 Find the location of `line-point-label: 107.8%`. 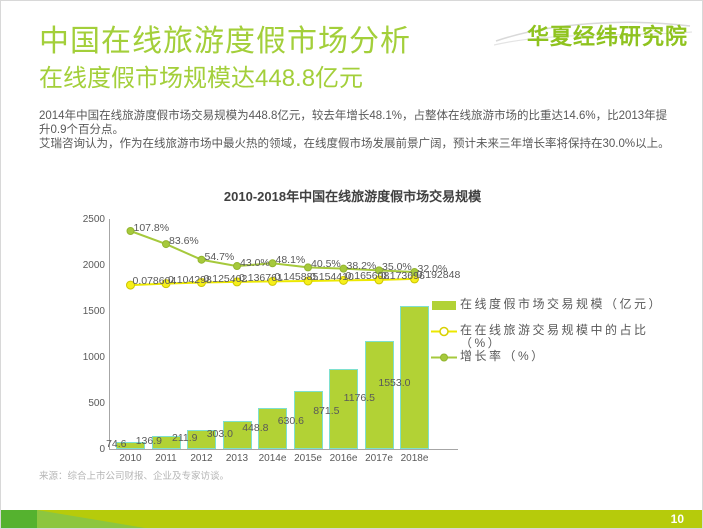

line-point-label: 107.8% is located at coordinates (151, 228).